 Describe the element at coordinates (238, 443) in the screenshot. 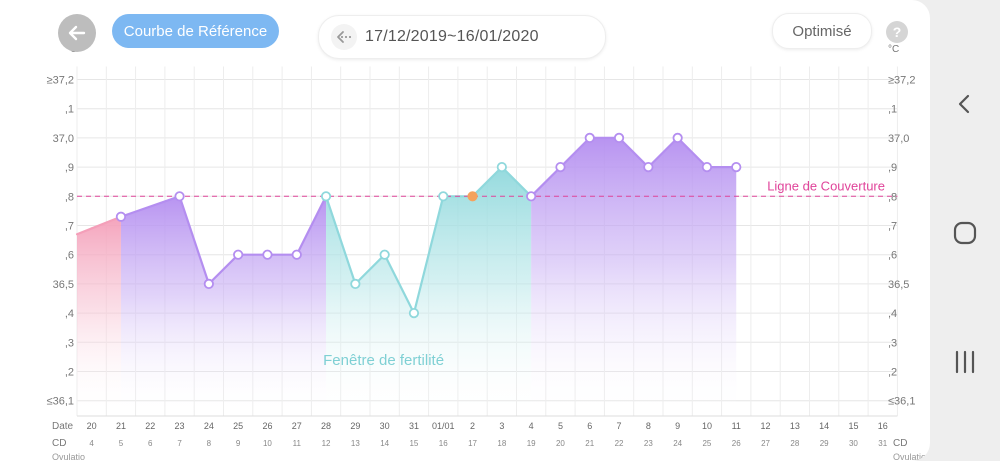

I see `cycle-day-label: 9` at that location.